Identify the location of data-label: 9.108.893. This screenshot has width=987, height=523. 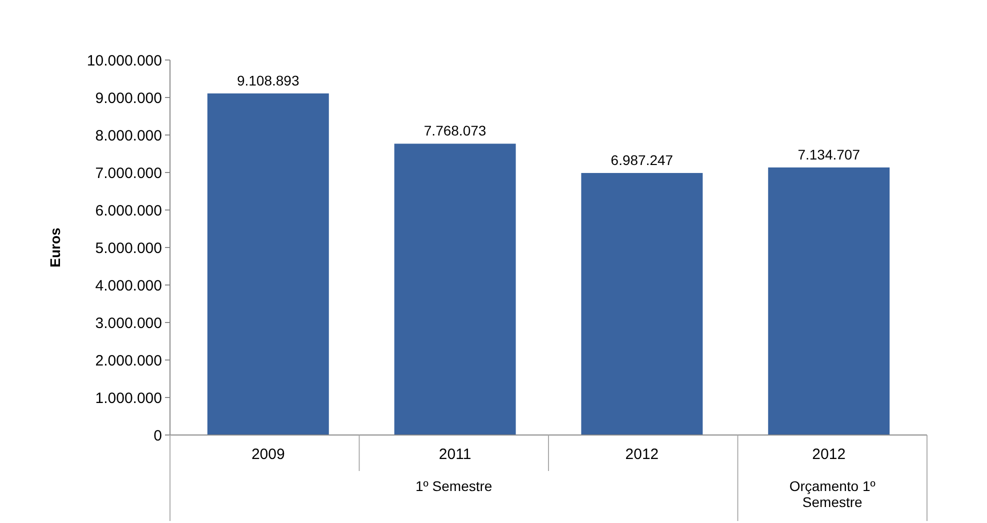
(268, 80).